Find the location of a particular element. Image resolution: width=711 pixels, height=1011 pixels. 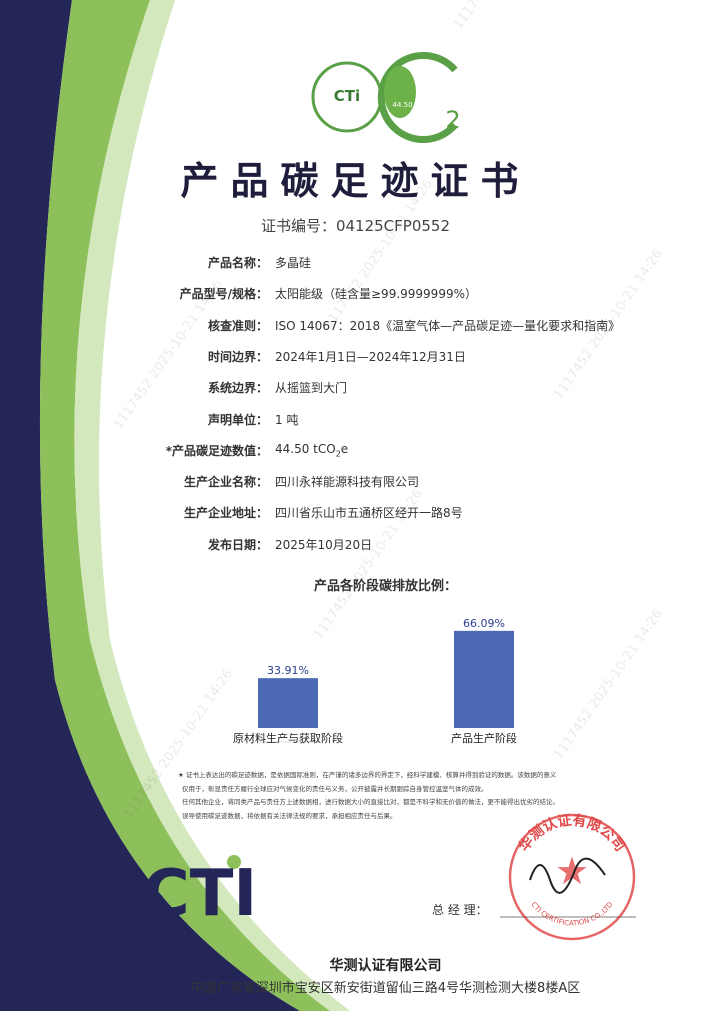

logo-dot is located at coordinates (234, 862).